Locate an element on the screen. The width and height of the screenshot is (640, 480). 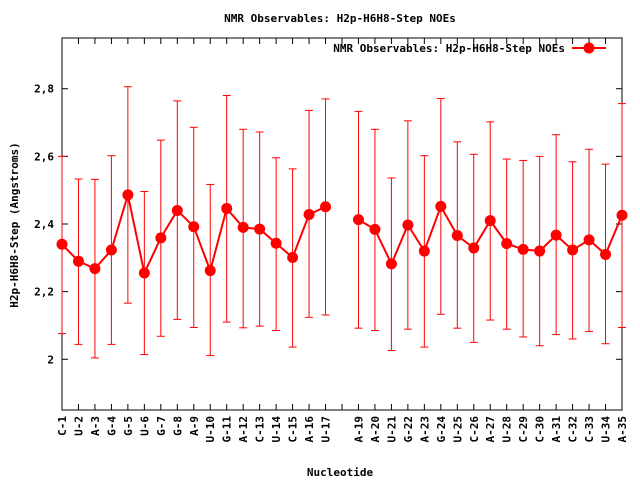
x-tick-label: A-20 is located at coordinates (375, 429).